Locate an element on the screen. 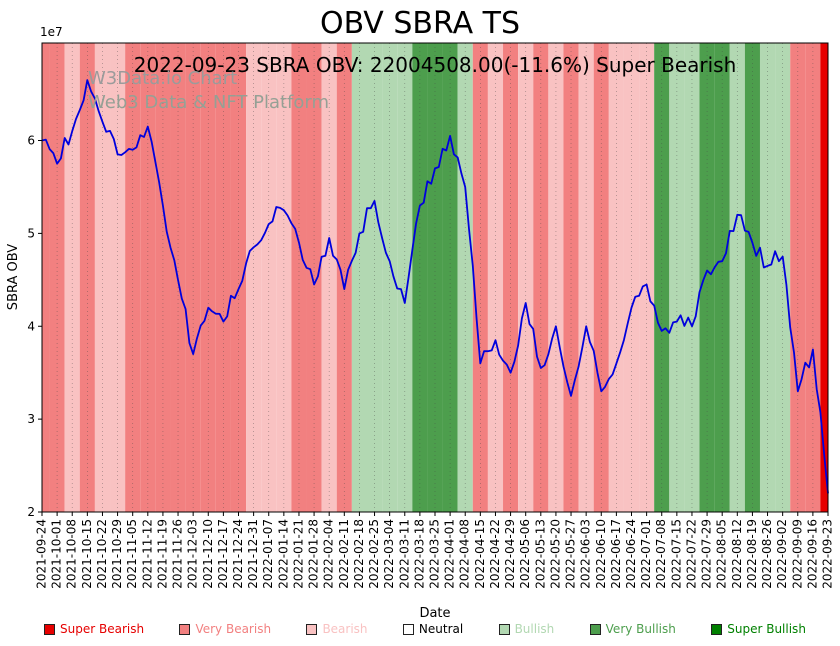  x-tick-label: 2021-11-12 is located at coordinates (147, 554).